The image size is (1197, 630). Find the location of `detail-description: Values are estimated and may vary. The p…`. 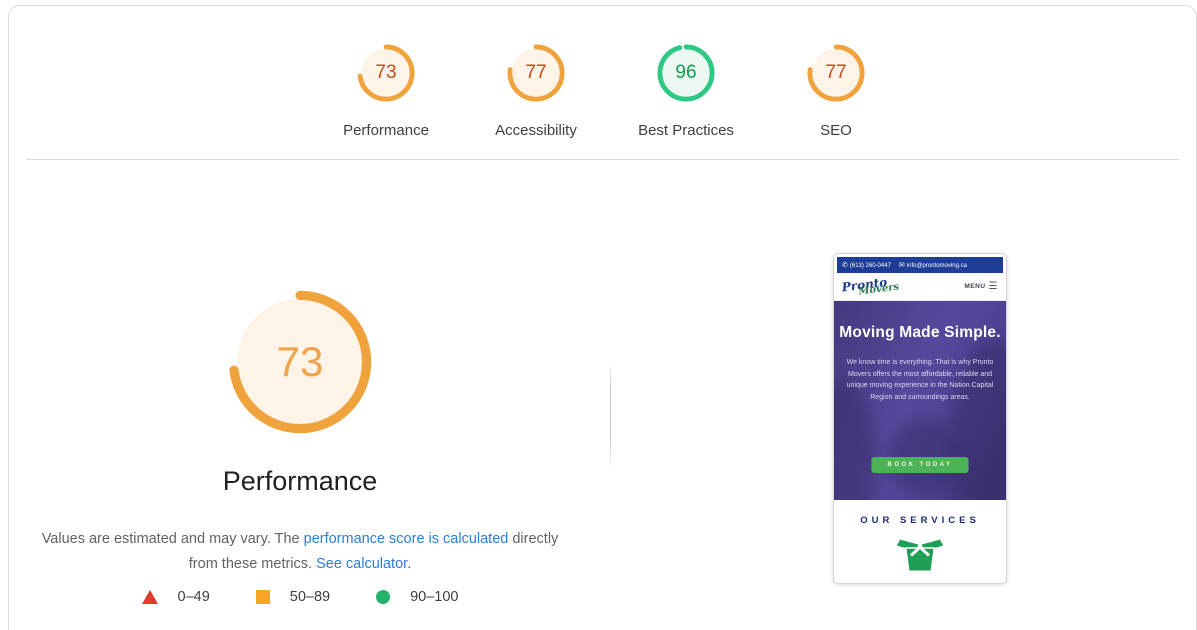

detail-description: Values are estimated and may vary. The p… is located at coordinates (300, 552).